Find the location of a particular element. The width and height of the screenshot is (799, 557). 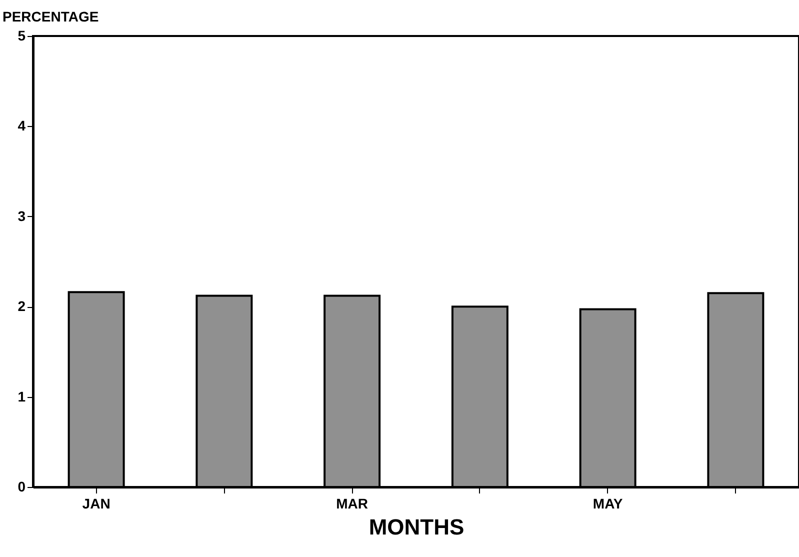

y-tick-label: 3 is located at coordinates (22, 216).